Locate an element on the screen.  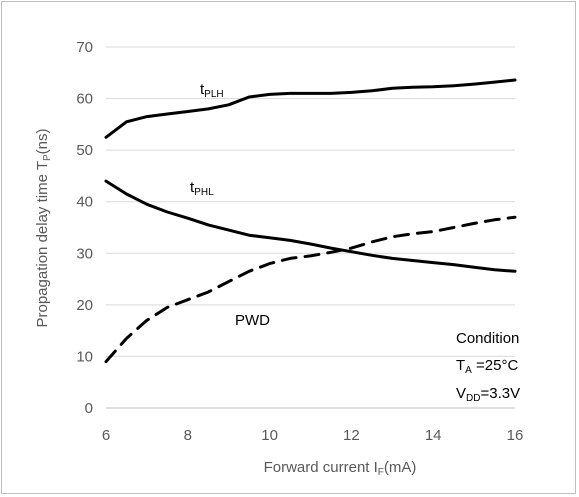
series-label-pwd: PWD is located at coordinates (252, 320).